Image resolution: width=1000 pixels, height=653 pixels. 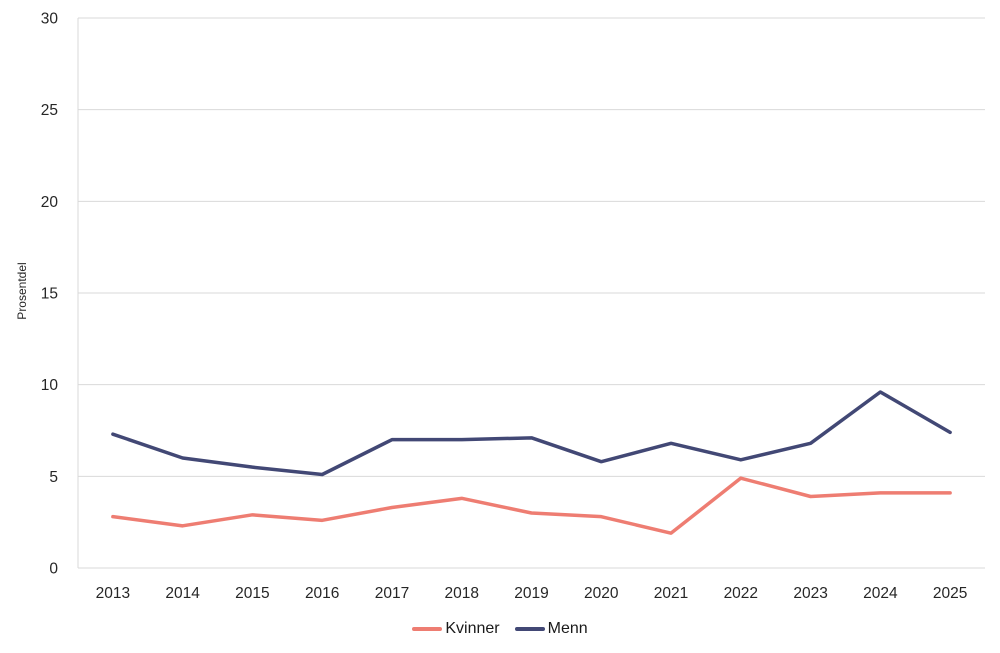 I want to click on legend-label: Kvinner, so click(x=472, y=628).